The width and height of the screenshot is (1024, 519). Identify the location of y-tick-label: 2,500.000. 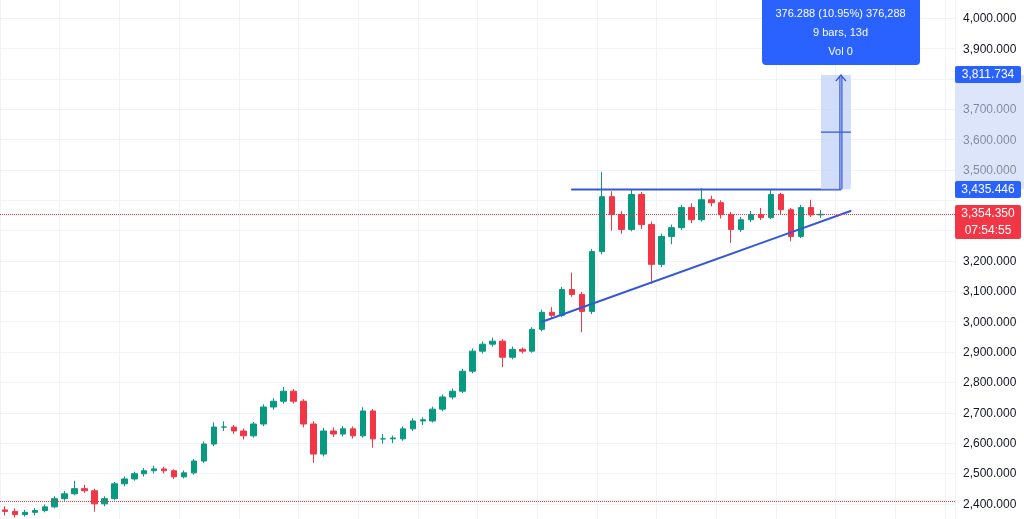
(990, 473).